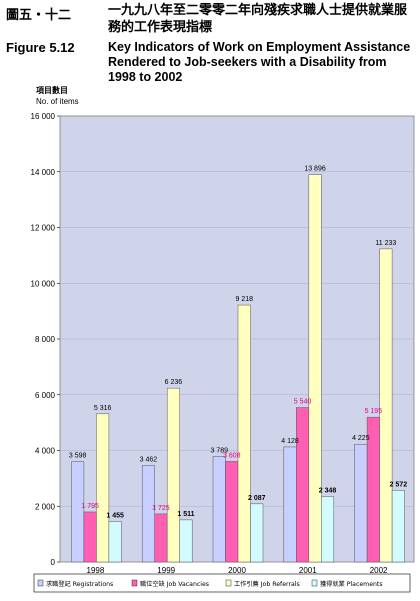 This screenshot has height=601, width=420. What do you see at coordinates (96, 570) in the screenshot?
I see `x-tick-label: 1998` at bounding box center [96, 570].